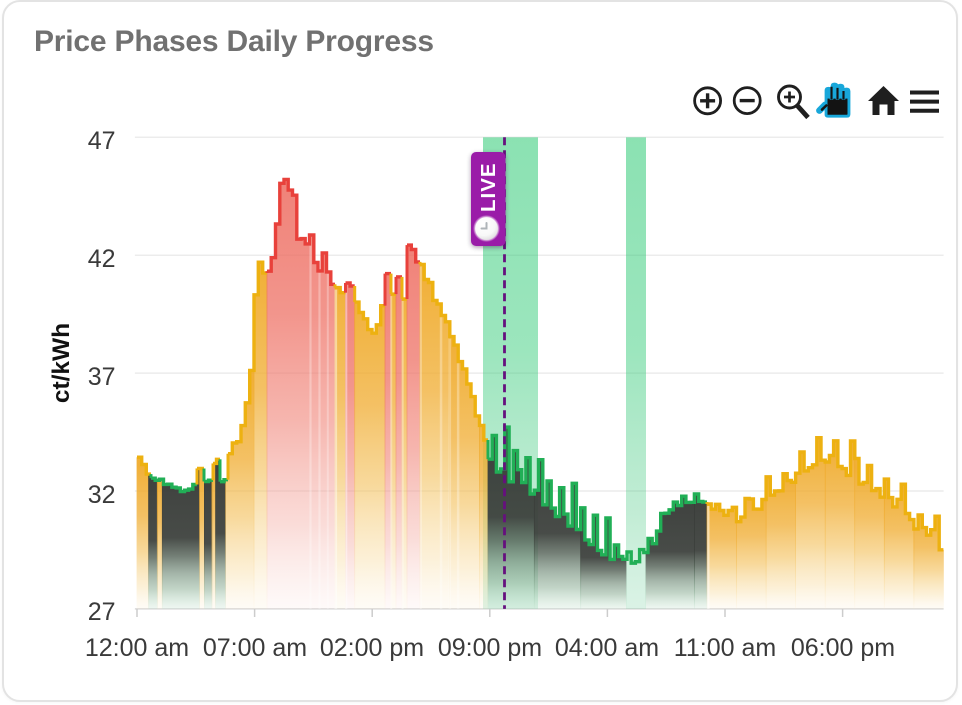 This screenshot has width=962, height=705. Describe the element at coordinates (488, 187) in the screenshot. I see `svg-text: LIVE` at that location.